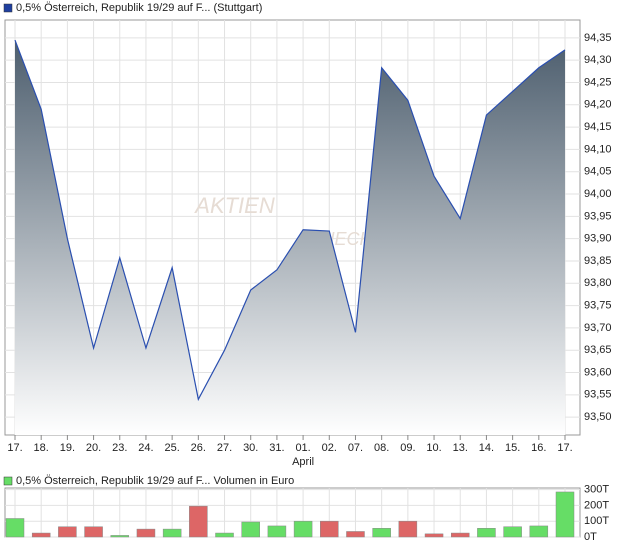 Image resolution: width=620 pixels, height=546 pixels. I want to click on x-tick-label: 25., so click(171, 448).